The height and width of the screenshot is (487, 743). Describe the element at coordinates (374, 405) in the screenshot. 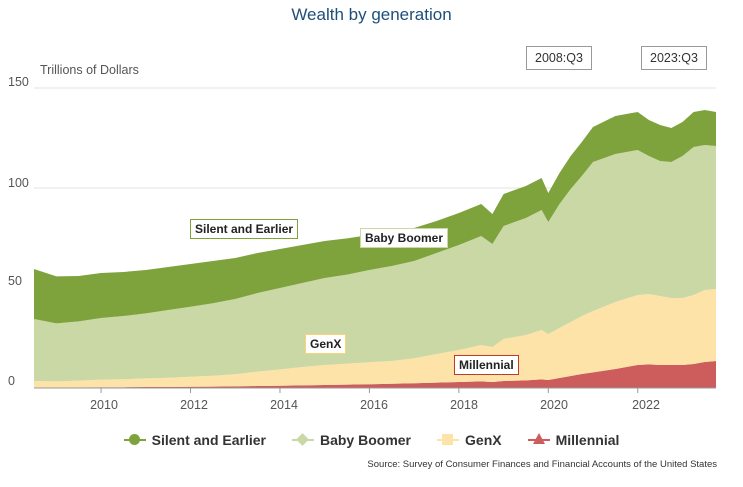

I see `x-tick-label: 2016` at that location.